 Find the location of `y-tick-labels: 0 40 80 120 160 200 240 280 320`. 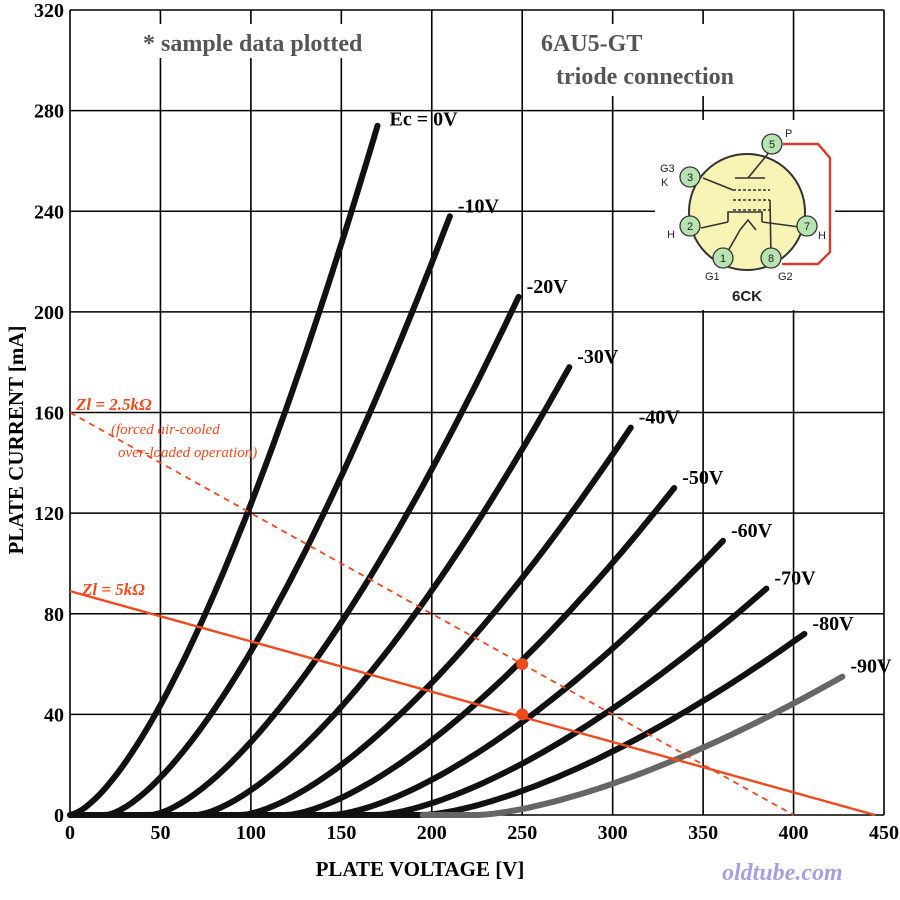

y-tick-labels: 0 40 80 120 160 200 240 280 320 is located at coordinates (49, 413).